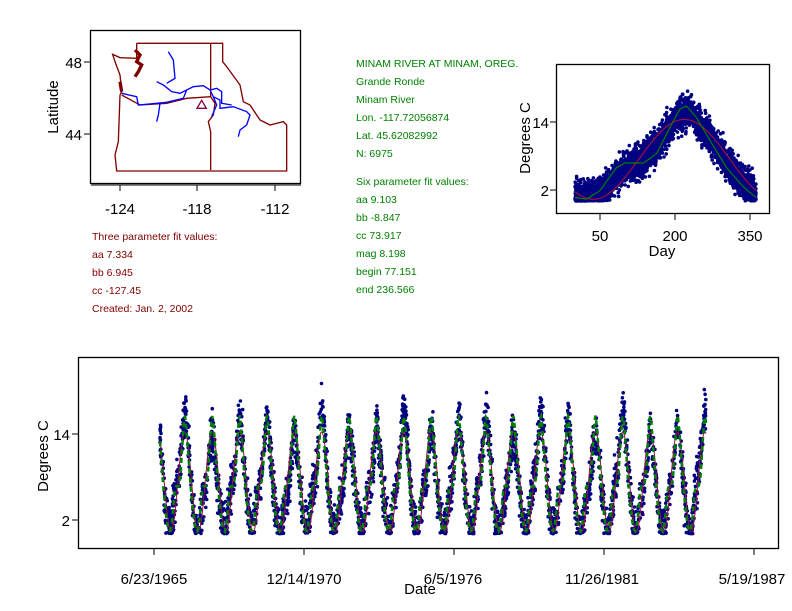 The width and height of the screenshot is (792, 611). Describe the element at coordinates (158, 112) in the screenshot. I see `river-spur` at that location.